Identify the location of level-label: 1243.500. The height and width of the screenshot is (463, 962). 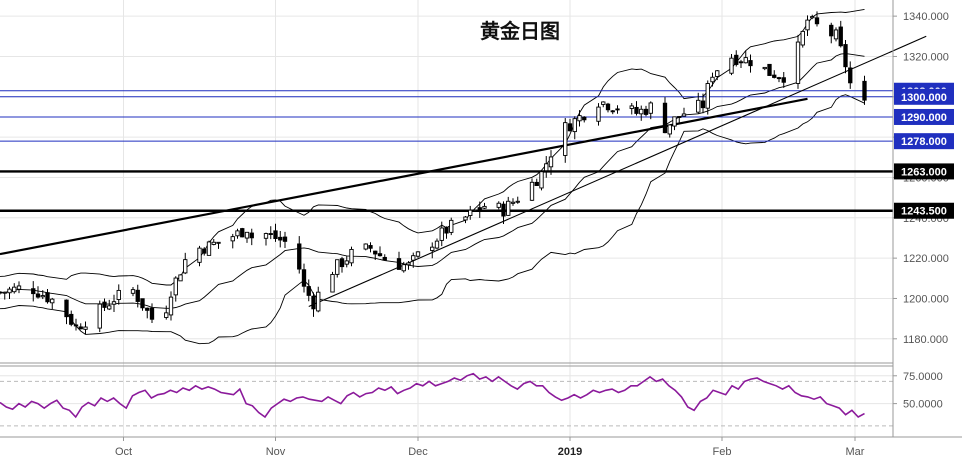
(924, 212).